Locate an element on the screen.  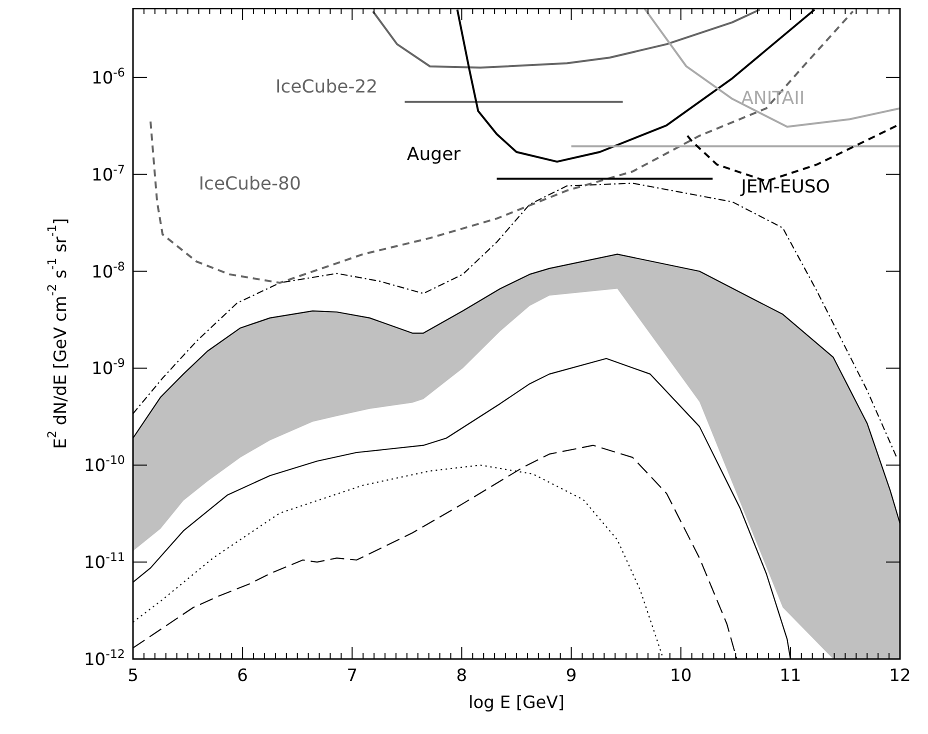
x-tick-label: 8 is located at coordinates (462, 676).